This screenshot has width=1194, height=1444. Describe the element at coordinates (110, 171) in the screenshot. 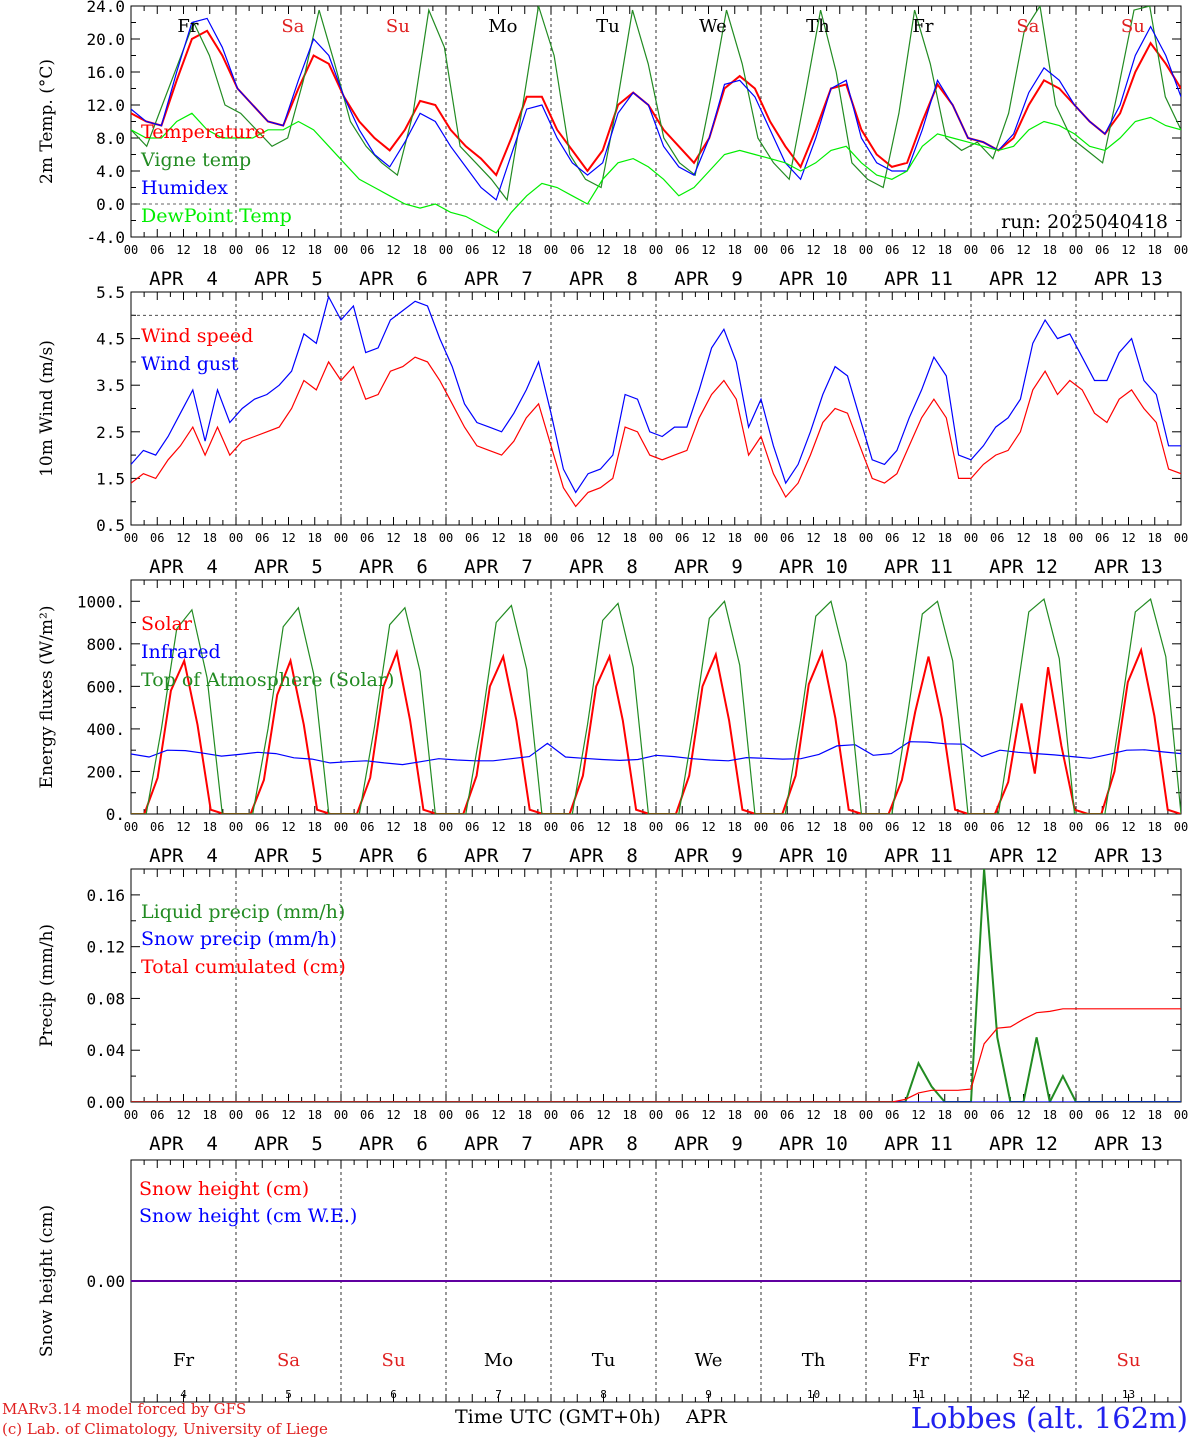

I see `y-tick-label: 4.0` at that location.